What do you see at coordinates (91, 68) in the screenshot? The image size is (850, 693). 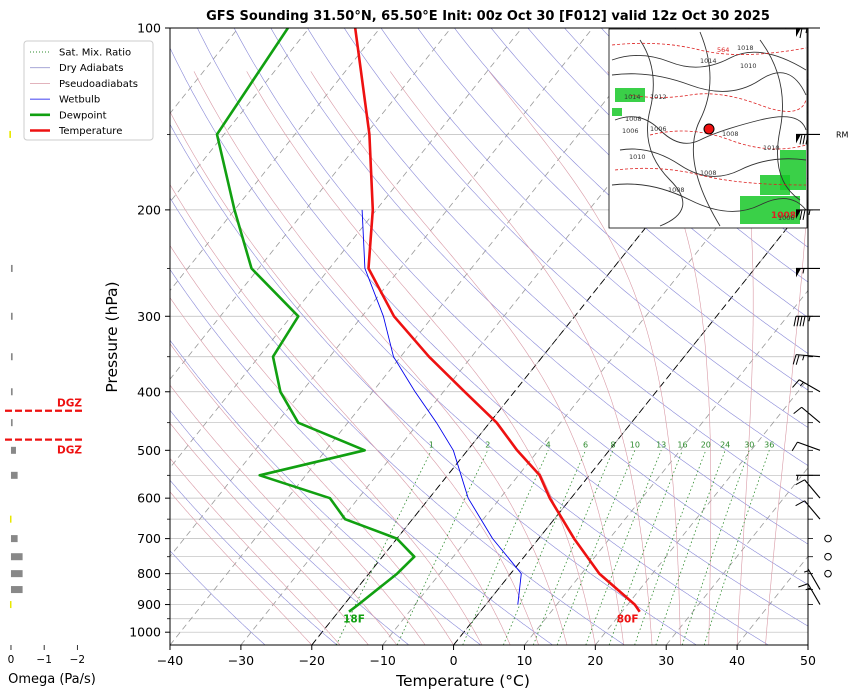 I see `legend-label: Dry Adiabats` at bounding box center [91, 68].